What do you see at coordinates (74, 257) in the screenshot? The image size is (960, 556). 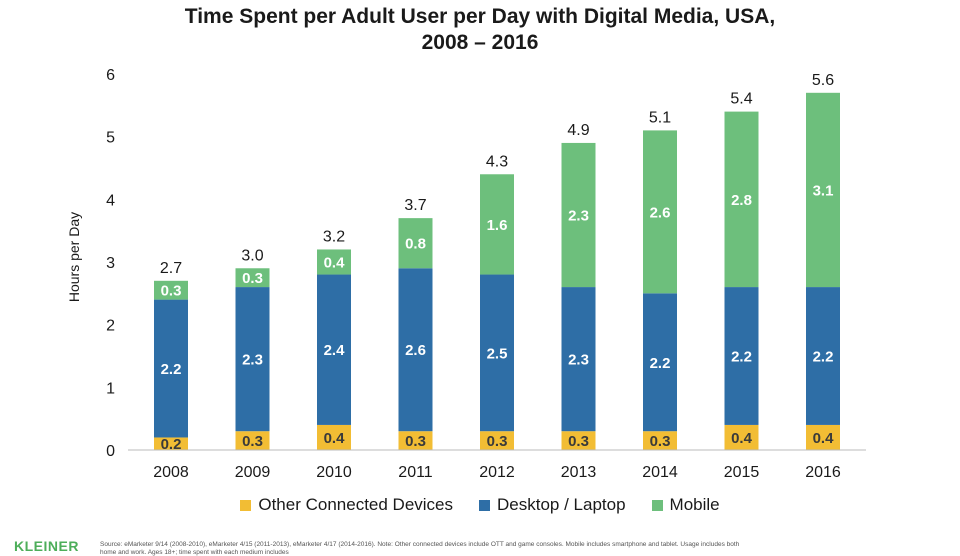 I see `y-axis-label: Hours per Day` at bounding box center [74, 257].